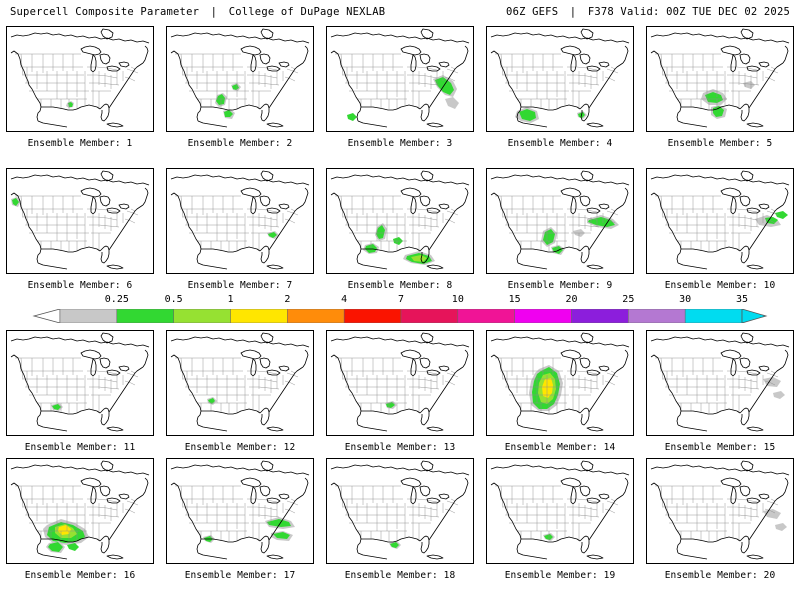  I want to click on ensemble-panel-2: Ensemble Member: 2, so click(240, 87).